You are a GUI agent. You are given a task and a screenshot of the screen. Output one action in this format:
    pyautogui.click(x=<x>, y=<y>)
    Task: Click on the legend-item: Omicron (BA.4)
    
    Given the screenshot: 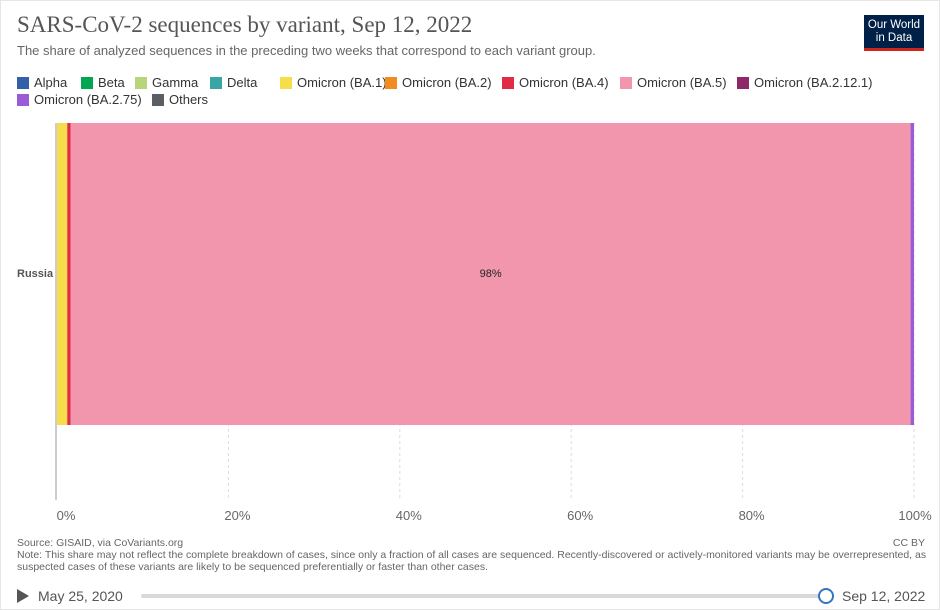 What is the action you would take?
    pyautogui.click(x=555, y=82)
    